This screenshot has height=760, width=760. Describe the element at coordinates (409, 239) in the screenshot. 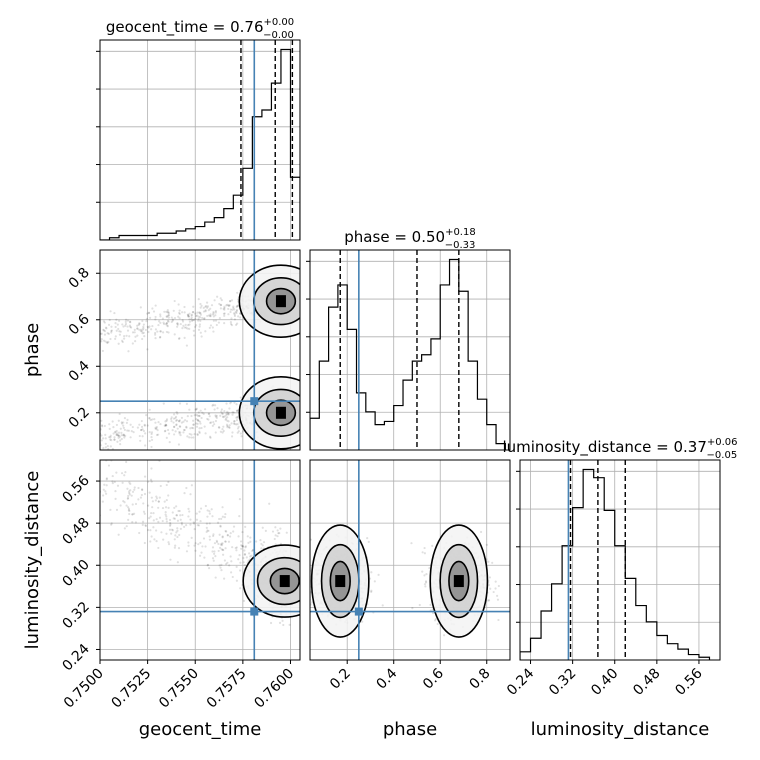

I see `panel-title-phase: phase = 0.50+0.18 −0.33` at that location.